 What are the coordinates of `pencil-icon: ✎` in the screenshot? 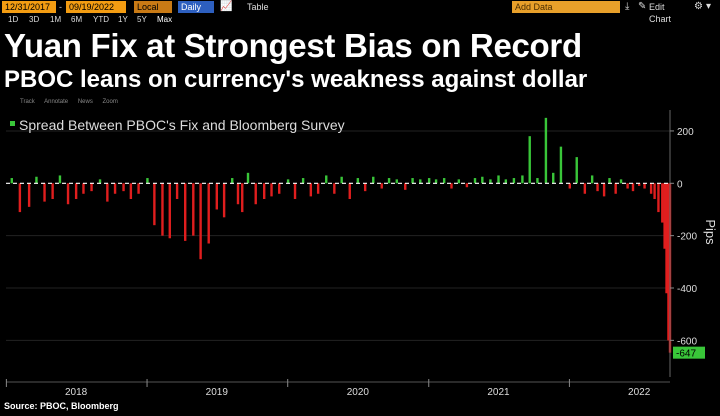 It's located at (642, 6).